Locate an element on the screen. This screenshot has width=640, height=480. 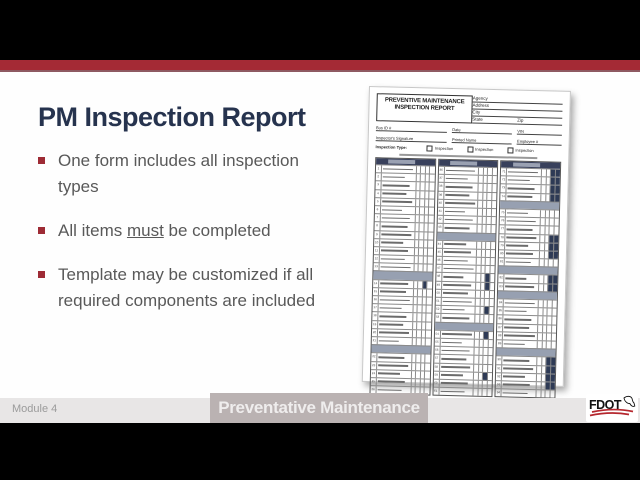
form-item-row: 87 is located at coordinates (527, 327).